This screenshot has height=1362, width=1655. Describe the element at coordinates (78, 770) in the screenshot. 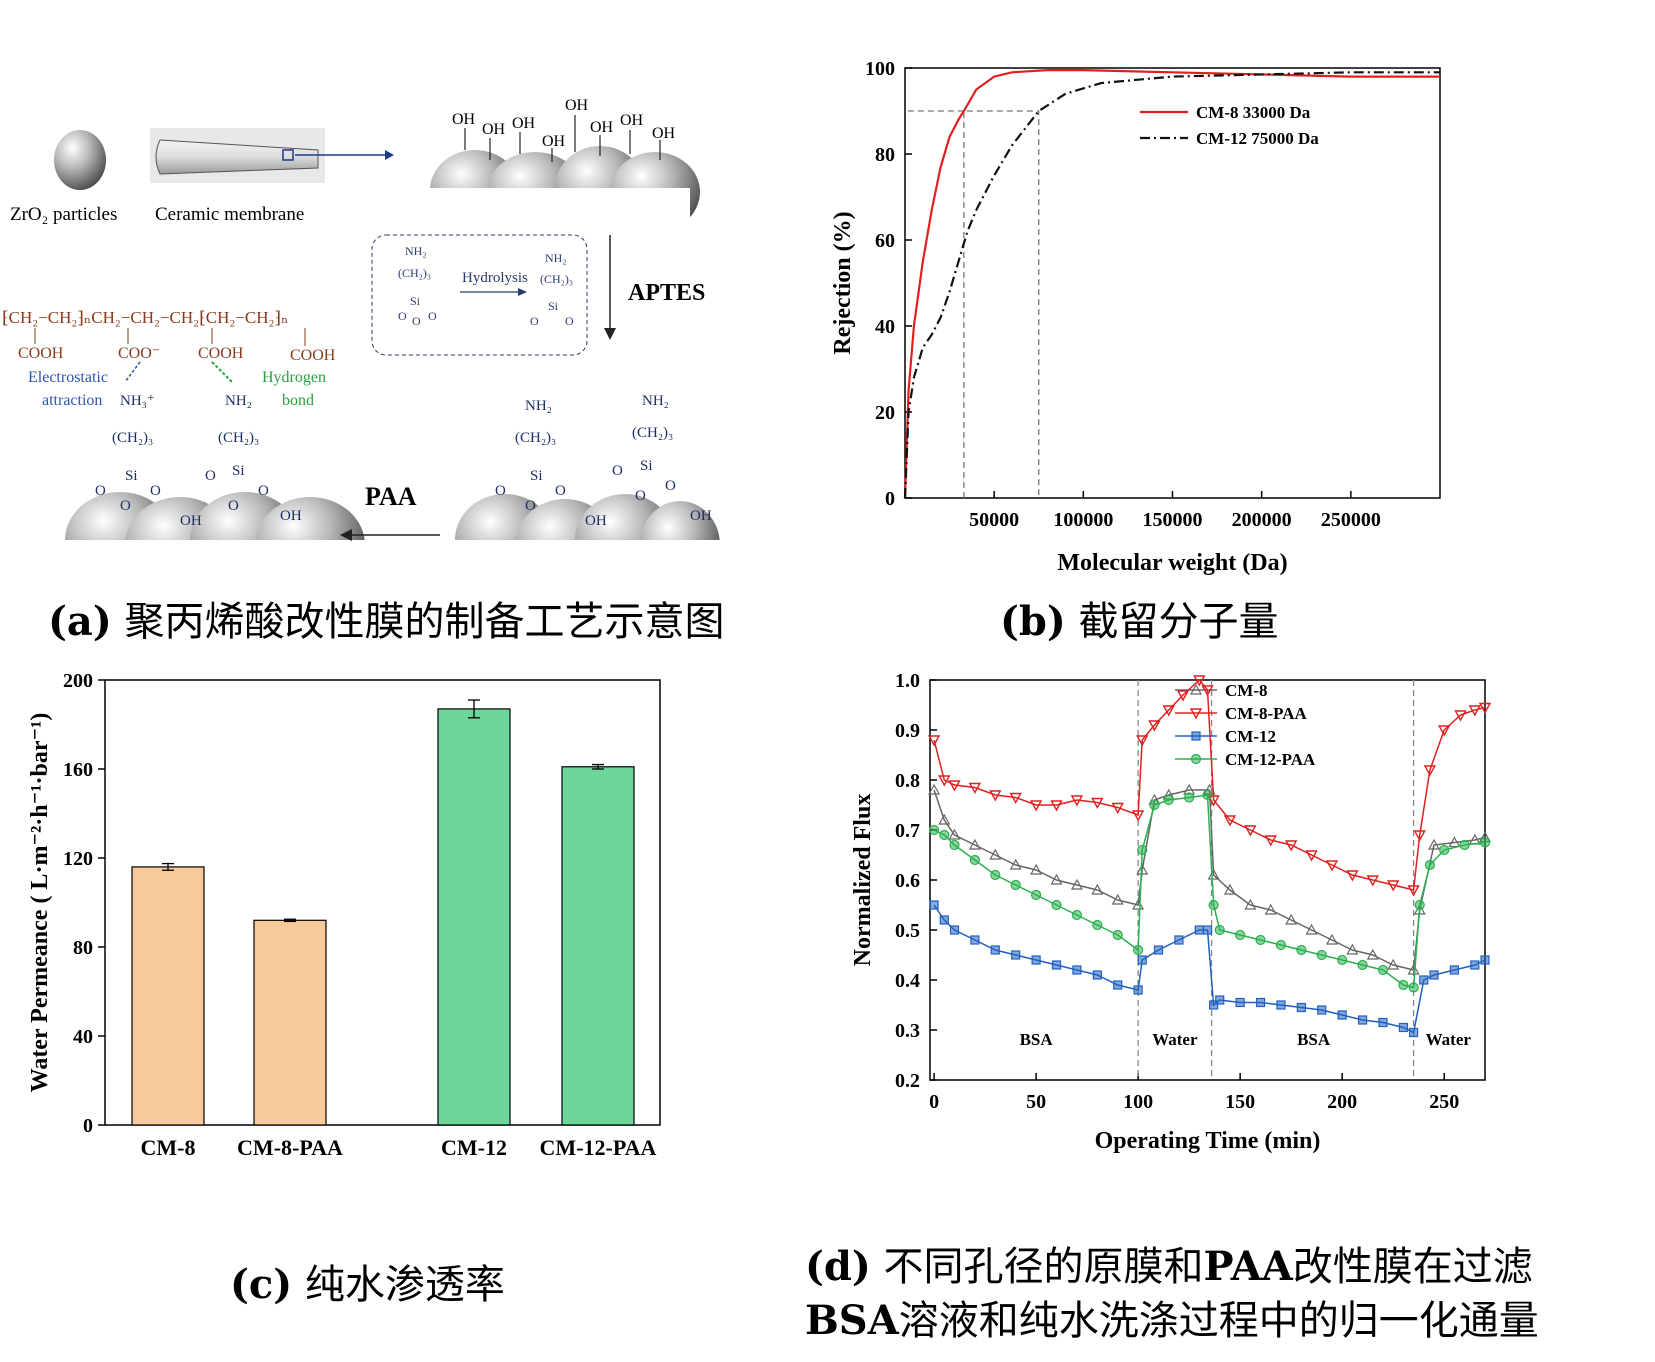

I see `y-tick-label: 160` at that location.